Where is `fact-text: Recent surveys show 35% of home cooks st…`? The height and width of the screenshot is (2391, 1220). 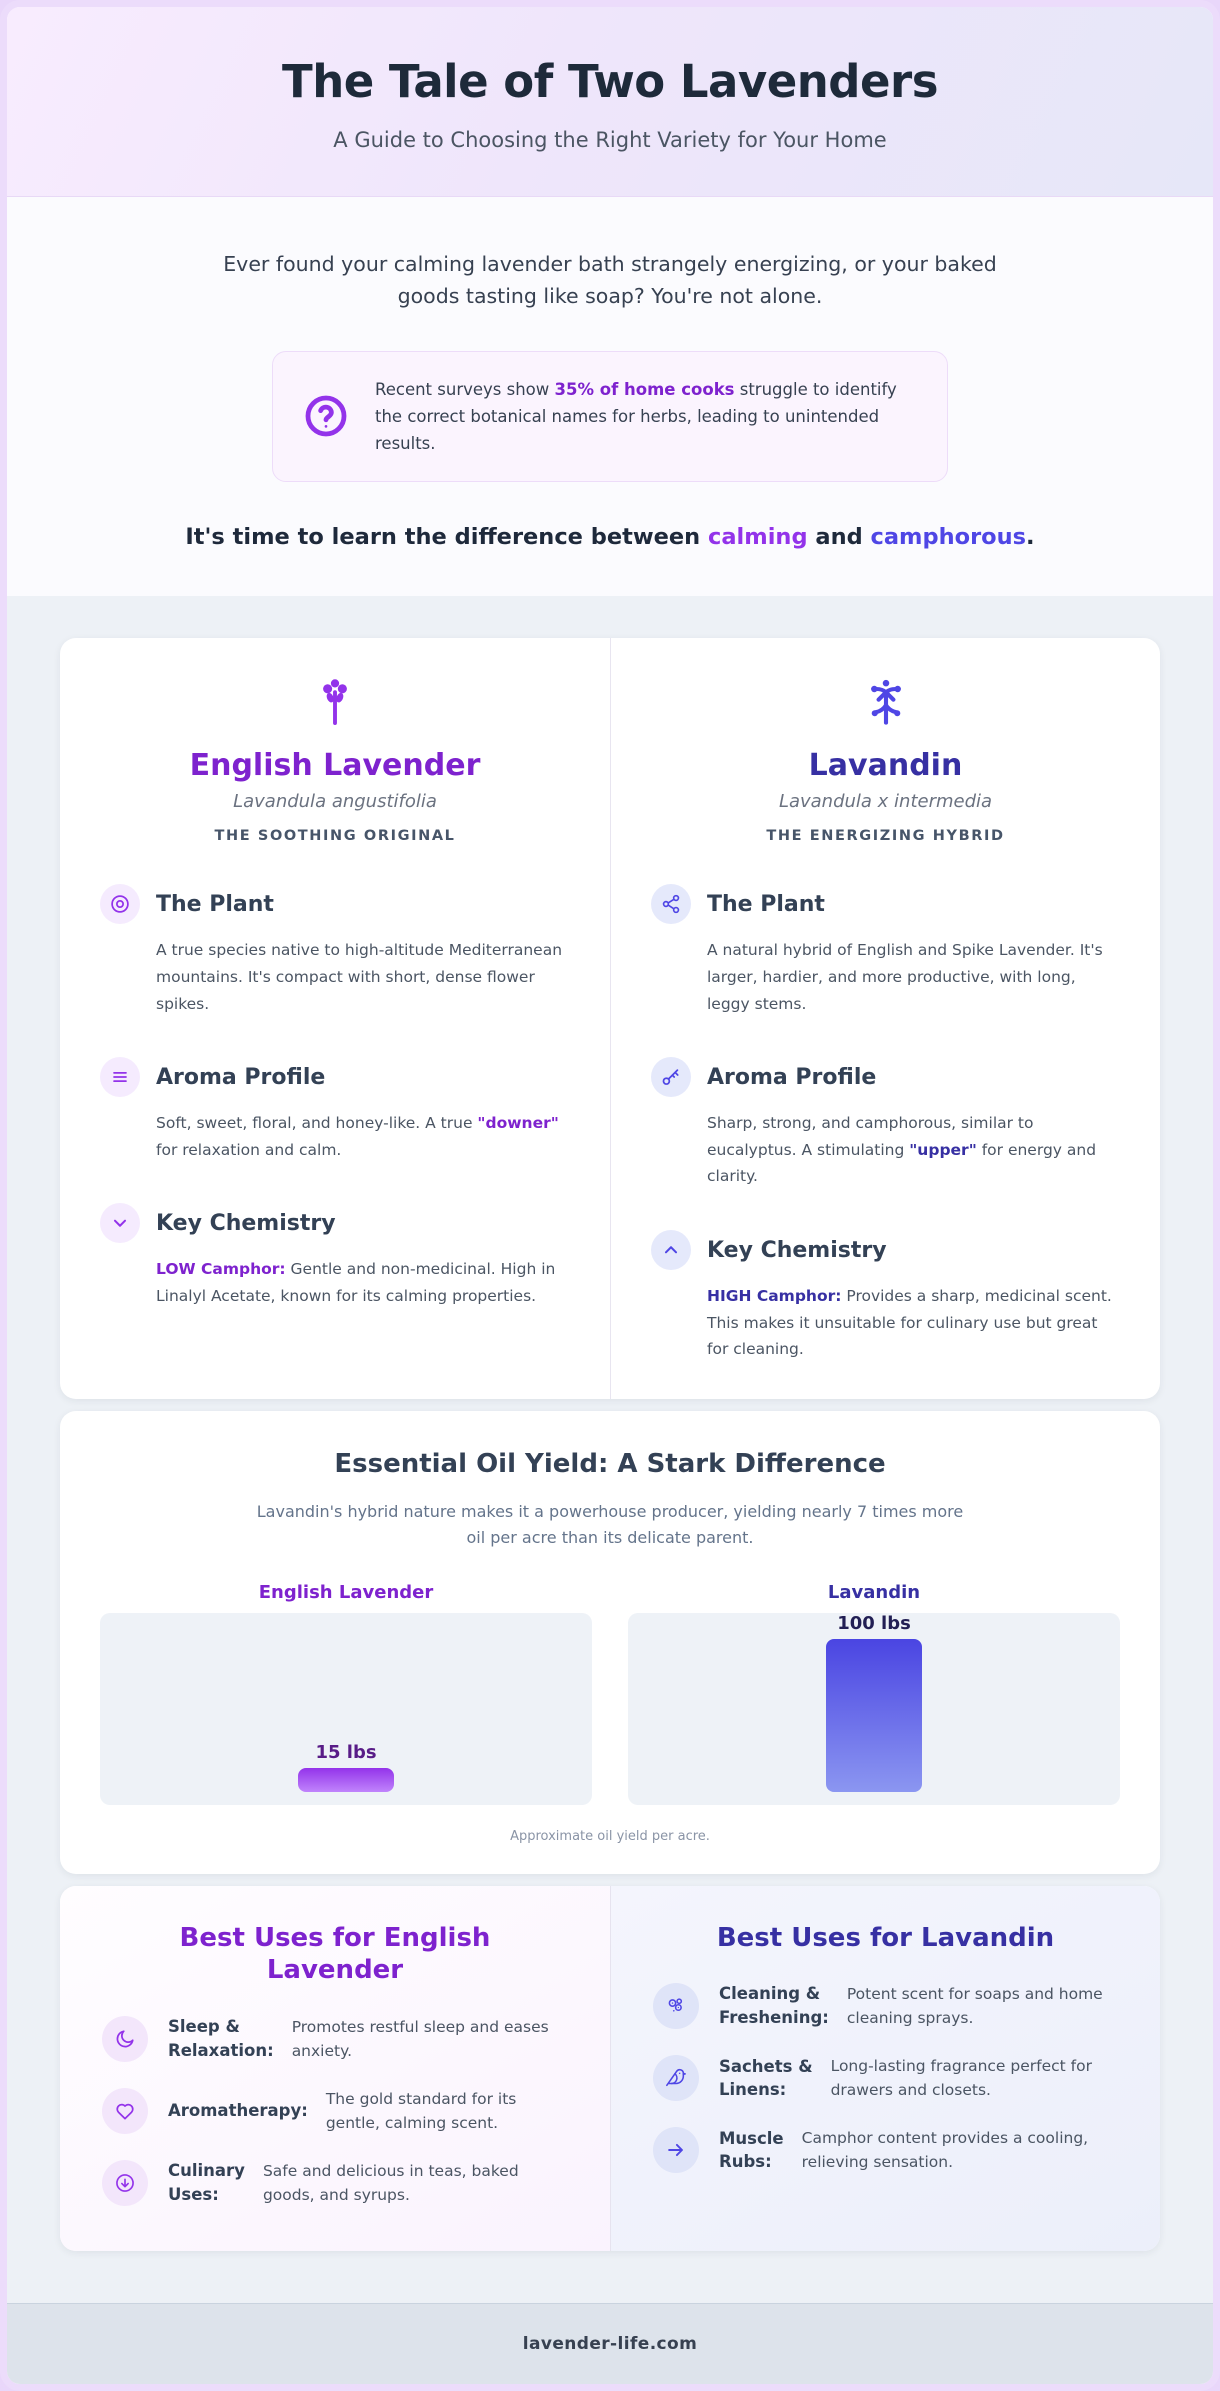
fact-text: Recent surveys show 35% of home cooks st… is located at coordinates (646, 417).